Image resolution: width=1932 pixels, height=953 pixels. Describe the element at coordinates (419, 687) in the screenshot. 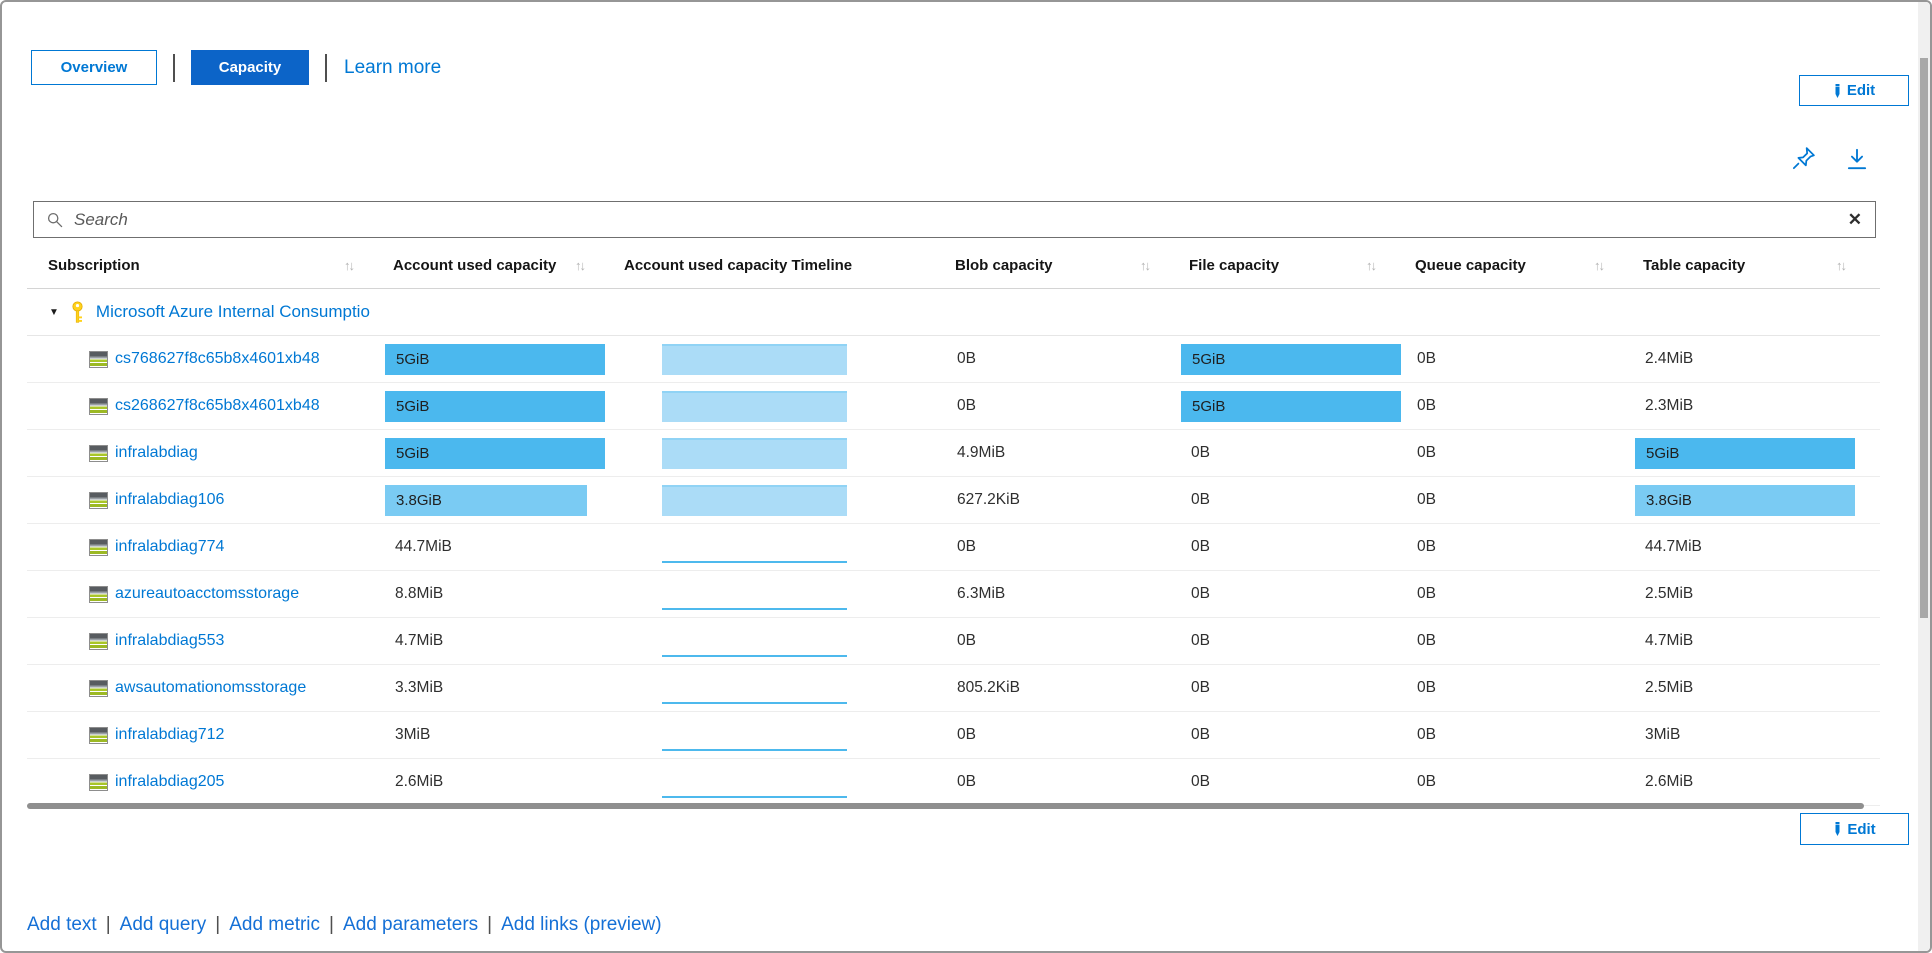

I see `account-value: 3.3MiB` at that location.